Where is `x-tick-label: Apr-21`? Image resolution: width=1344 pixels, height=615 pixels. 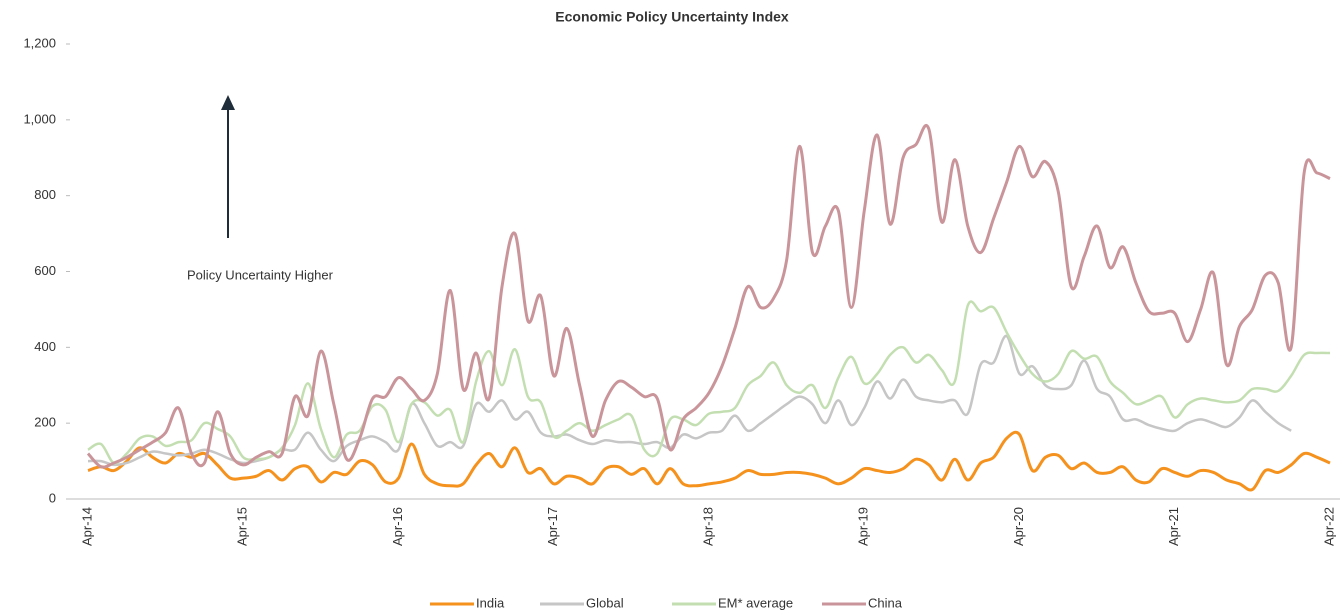 x-tick-label: Apr-21 is located at coordinates (1173, 526).